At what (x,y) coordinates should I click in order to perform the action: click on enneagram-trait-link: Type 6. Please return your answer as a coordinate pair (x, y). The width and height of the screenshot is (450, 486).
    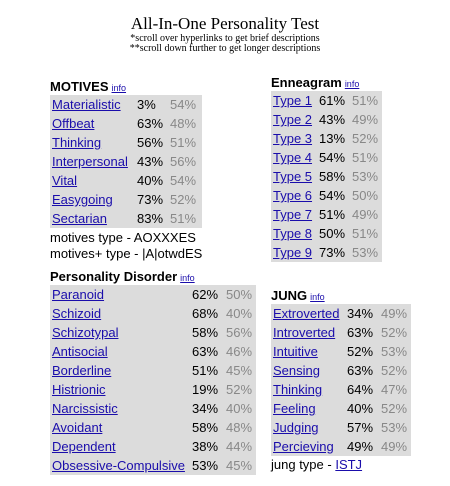
    Looking at the image, I should click on (293, 195).